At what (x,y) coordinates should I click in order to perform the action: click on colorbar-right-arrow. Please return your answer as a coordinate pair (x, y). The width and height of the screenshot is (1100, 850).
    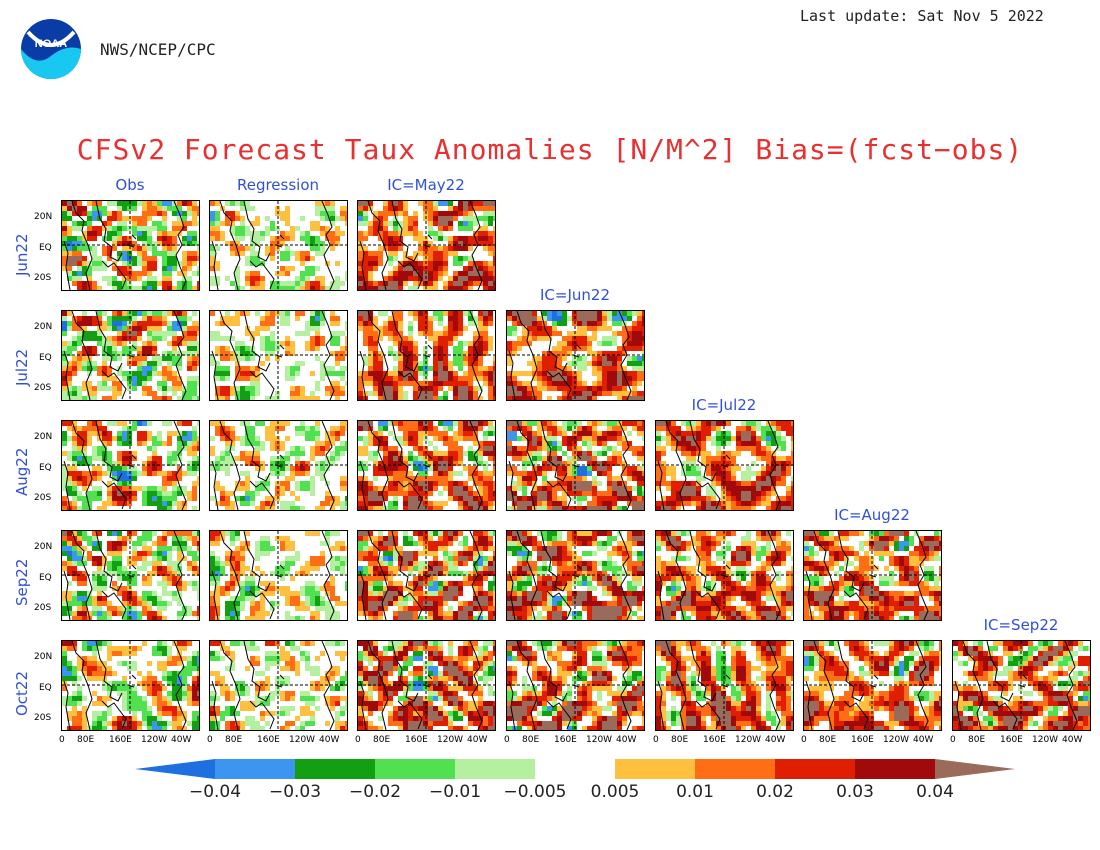
    Looking at the image, I should click on (975, 769).